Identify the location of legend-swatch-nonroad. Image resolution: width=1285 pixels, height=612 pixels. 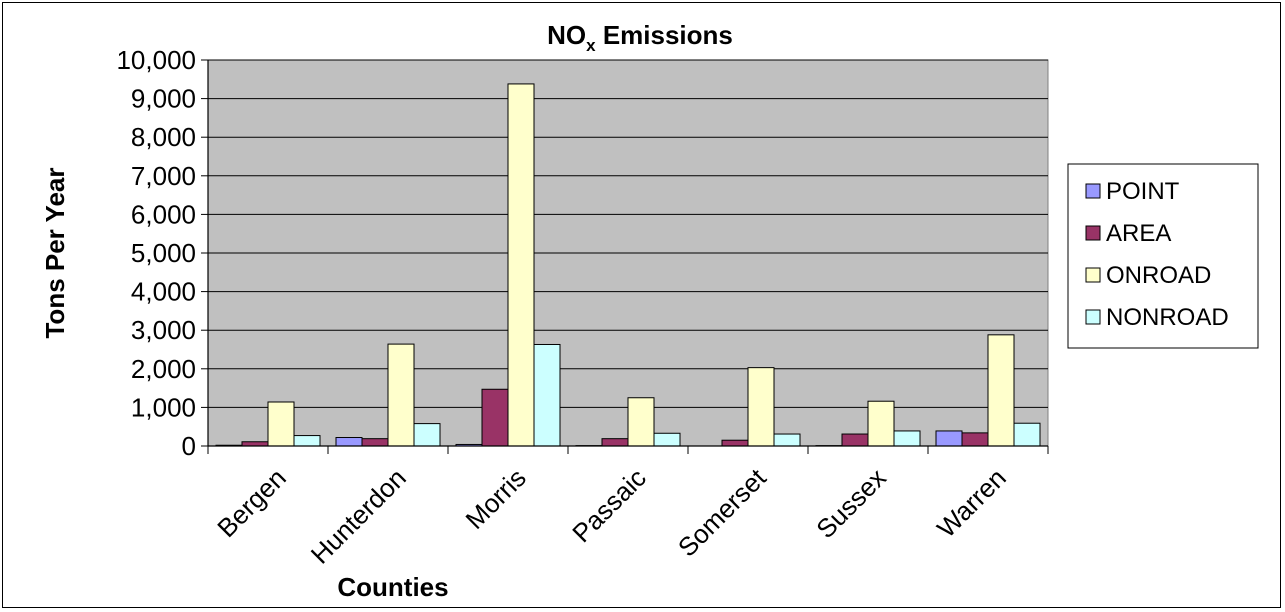
(1093, 317).